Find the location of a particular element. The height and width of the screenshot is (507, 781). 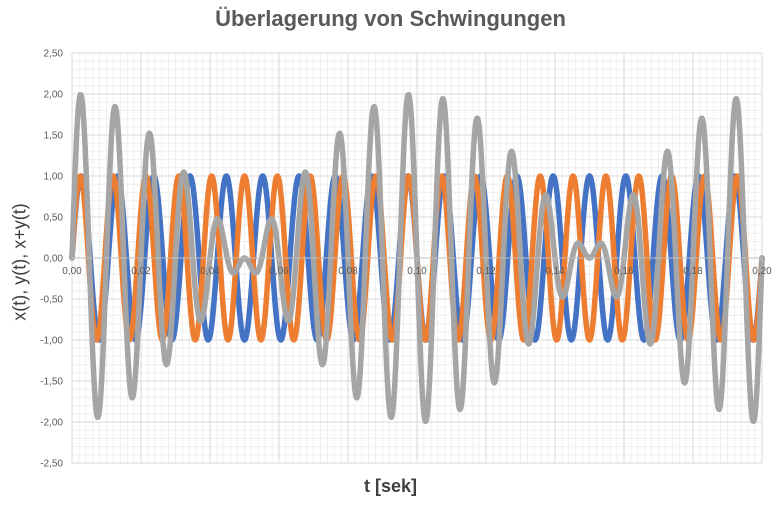

x-tick-label: 0,00 is located at coordinates (72, 271).